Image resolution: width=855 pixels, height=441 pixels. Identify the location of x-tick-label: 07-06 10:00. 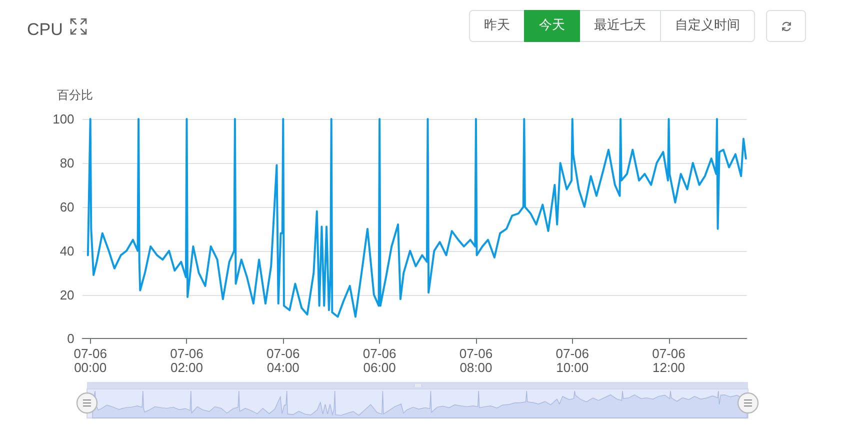
(572, 361).